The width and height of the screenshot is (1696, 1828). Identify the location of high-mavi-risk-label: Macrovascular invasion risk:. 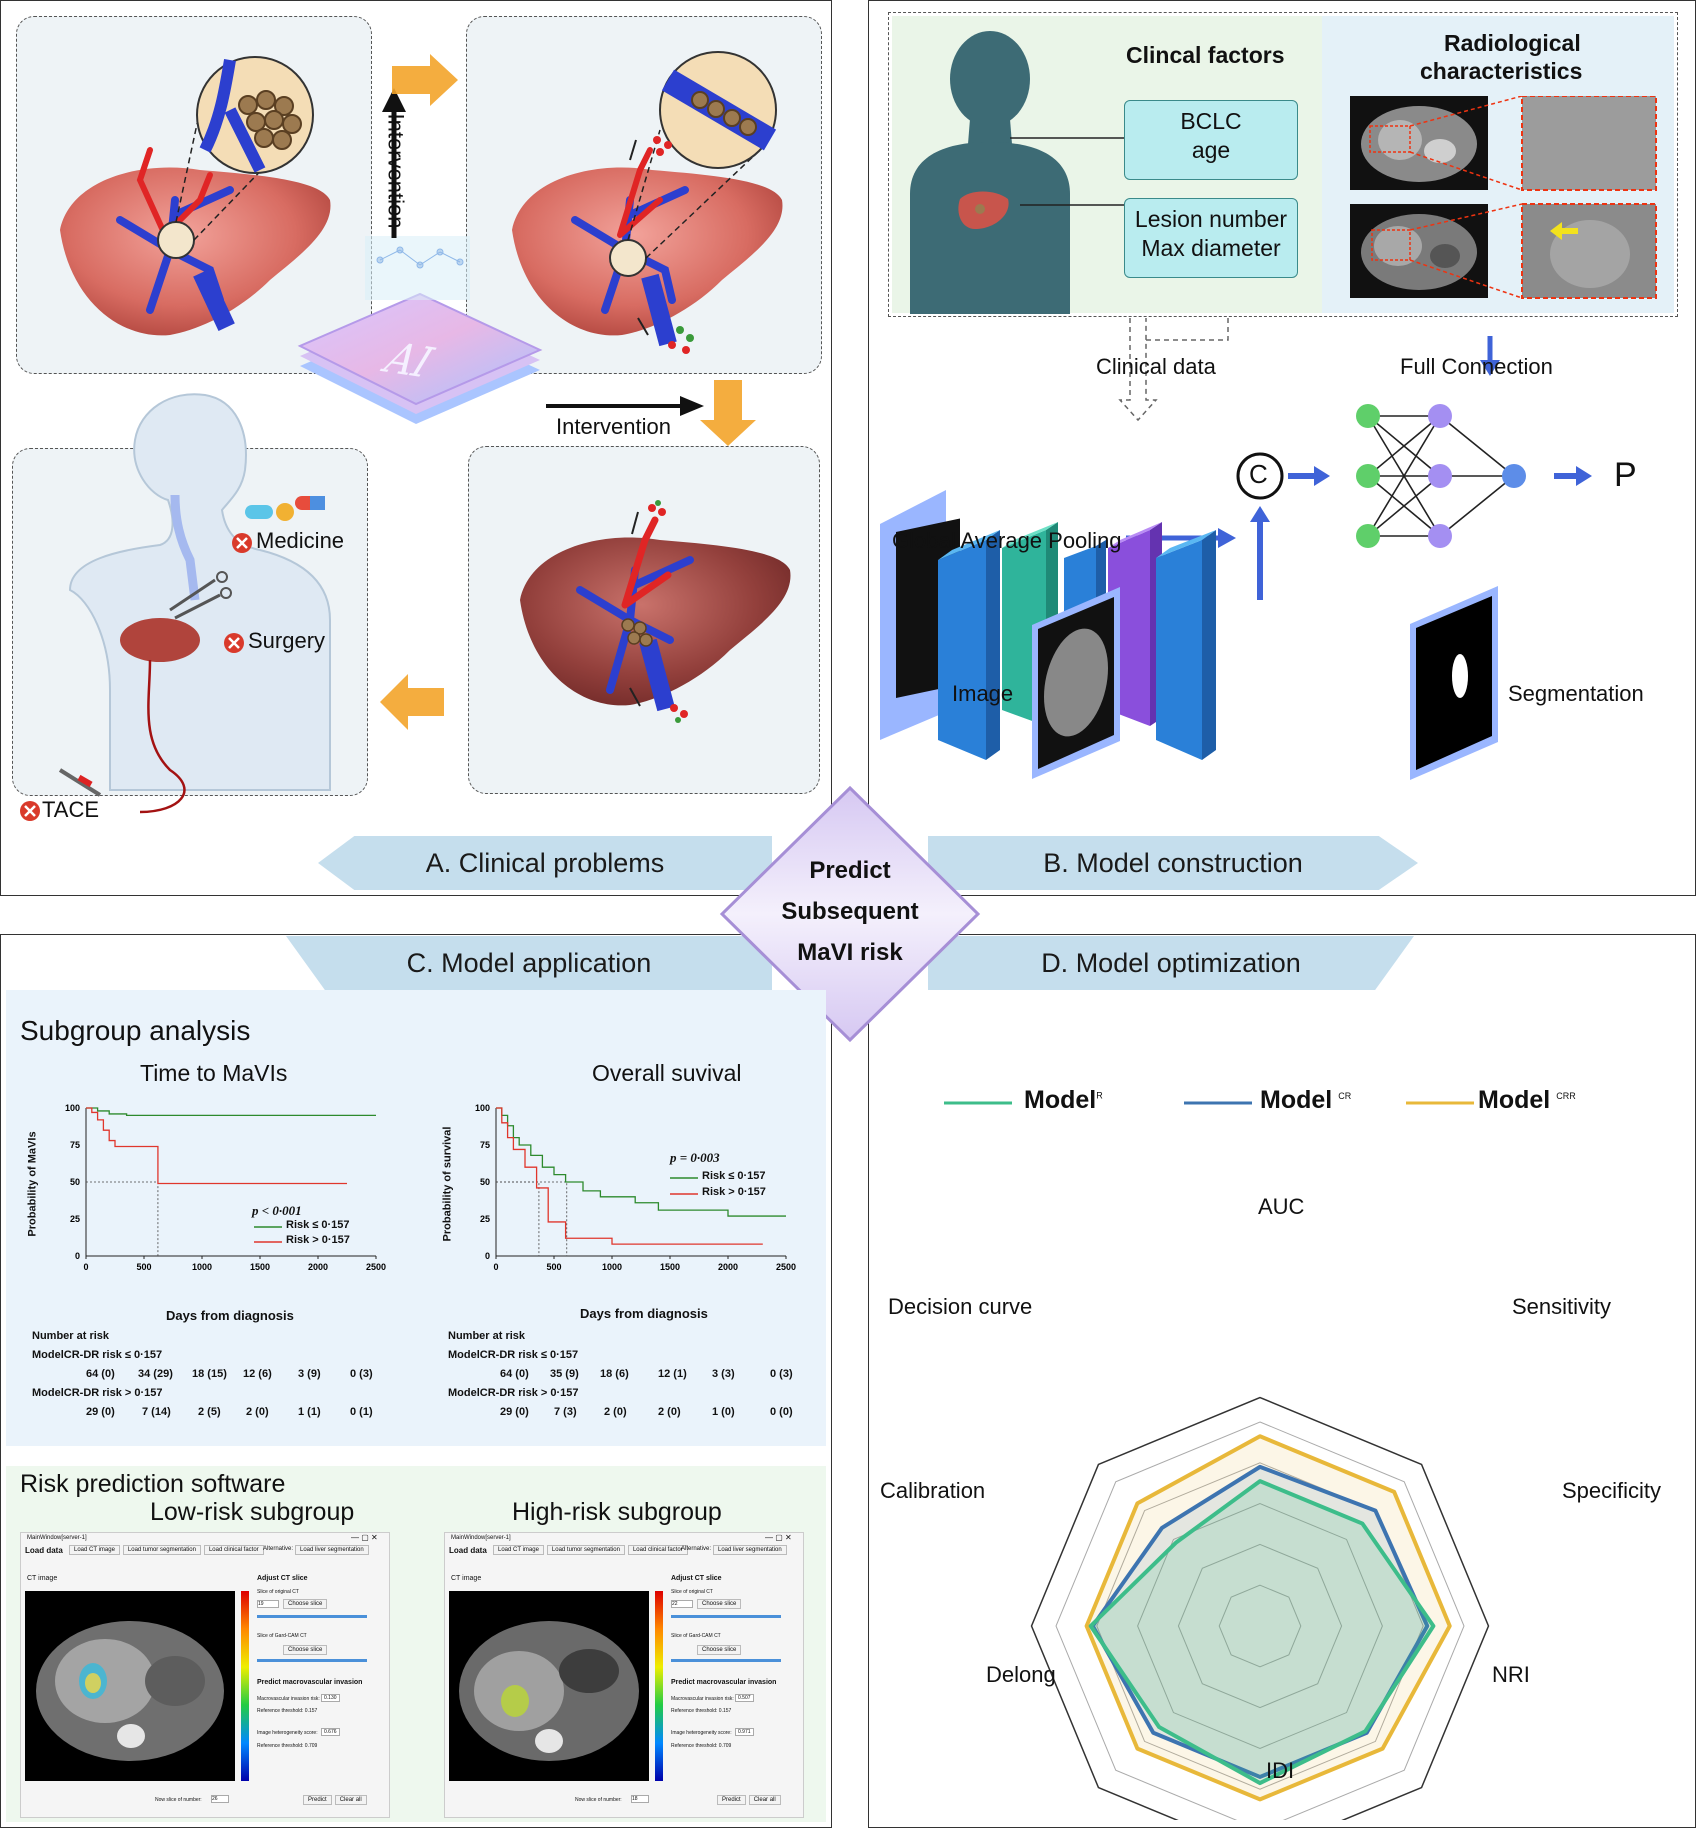
(702, 1699).